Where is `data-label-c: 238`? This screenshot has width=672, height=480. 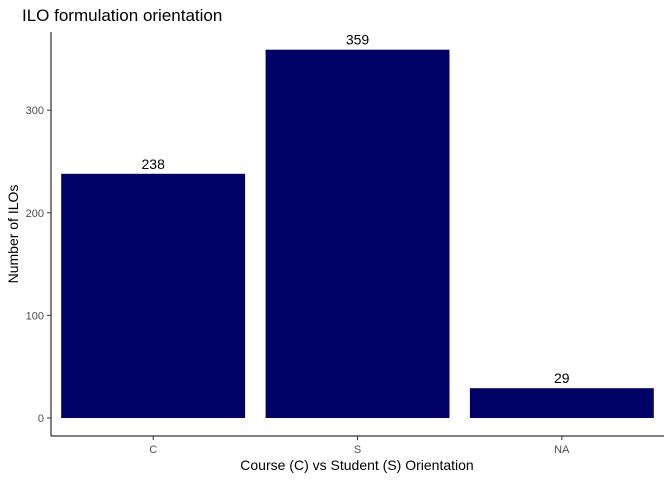
data-label-c: 238 is located at coordinates (154, 164).